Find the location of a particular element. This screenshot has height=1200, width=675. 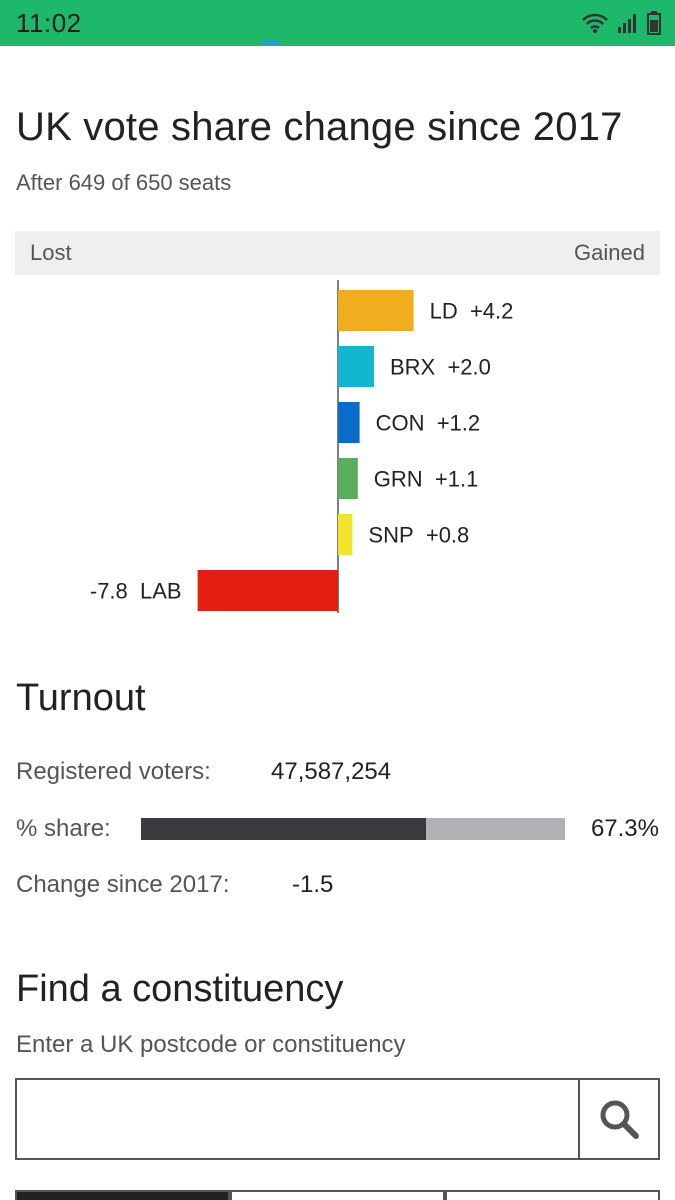

bottom-tabs is located at coordinates (337, 1195).